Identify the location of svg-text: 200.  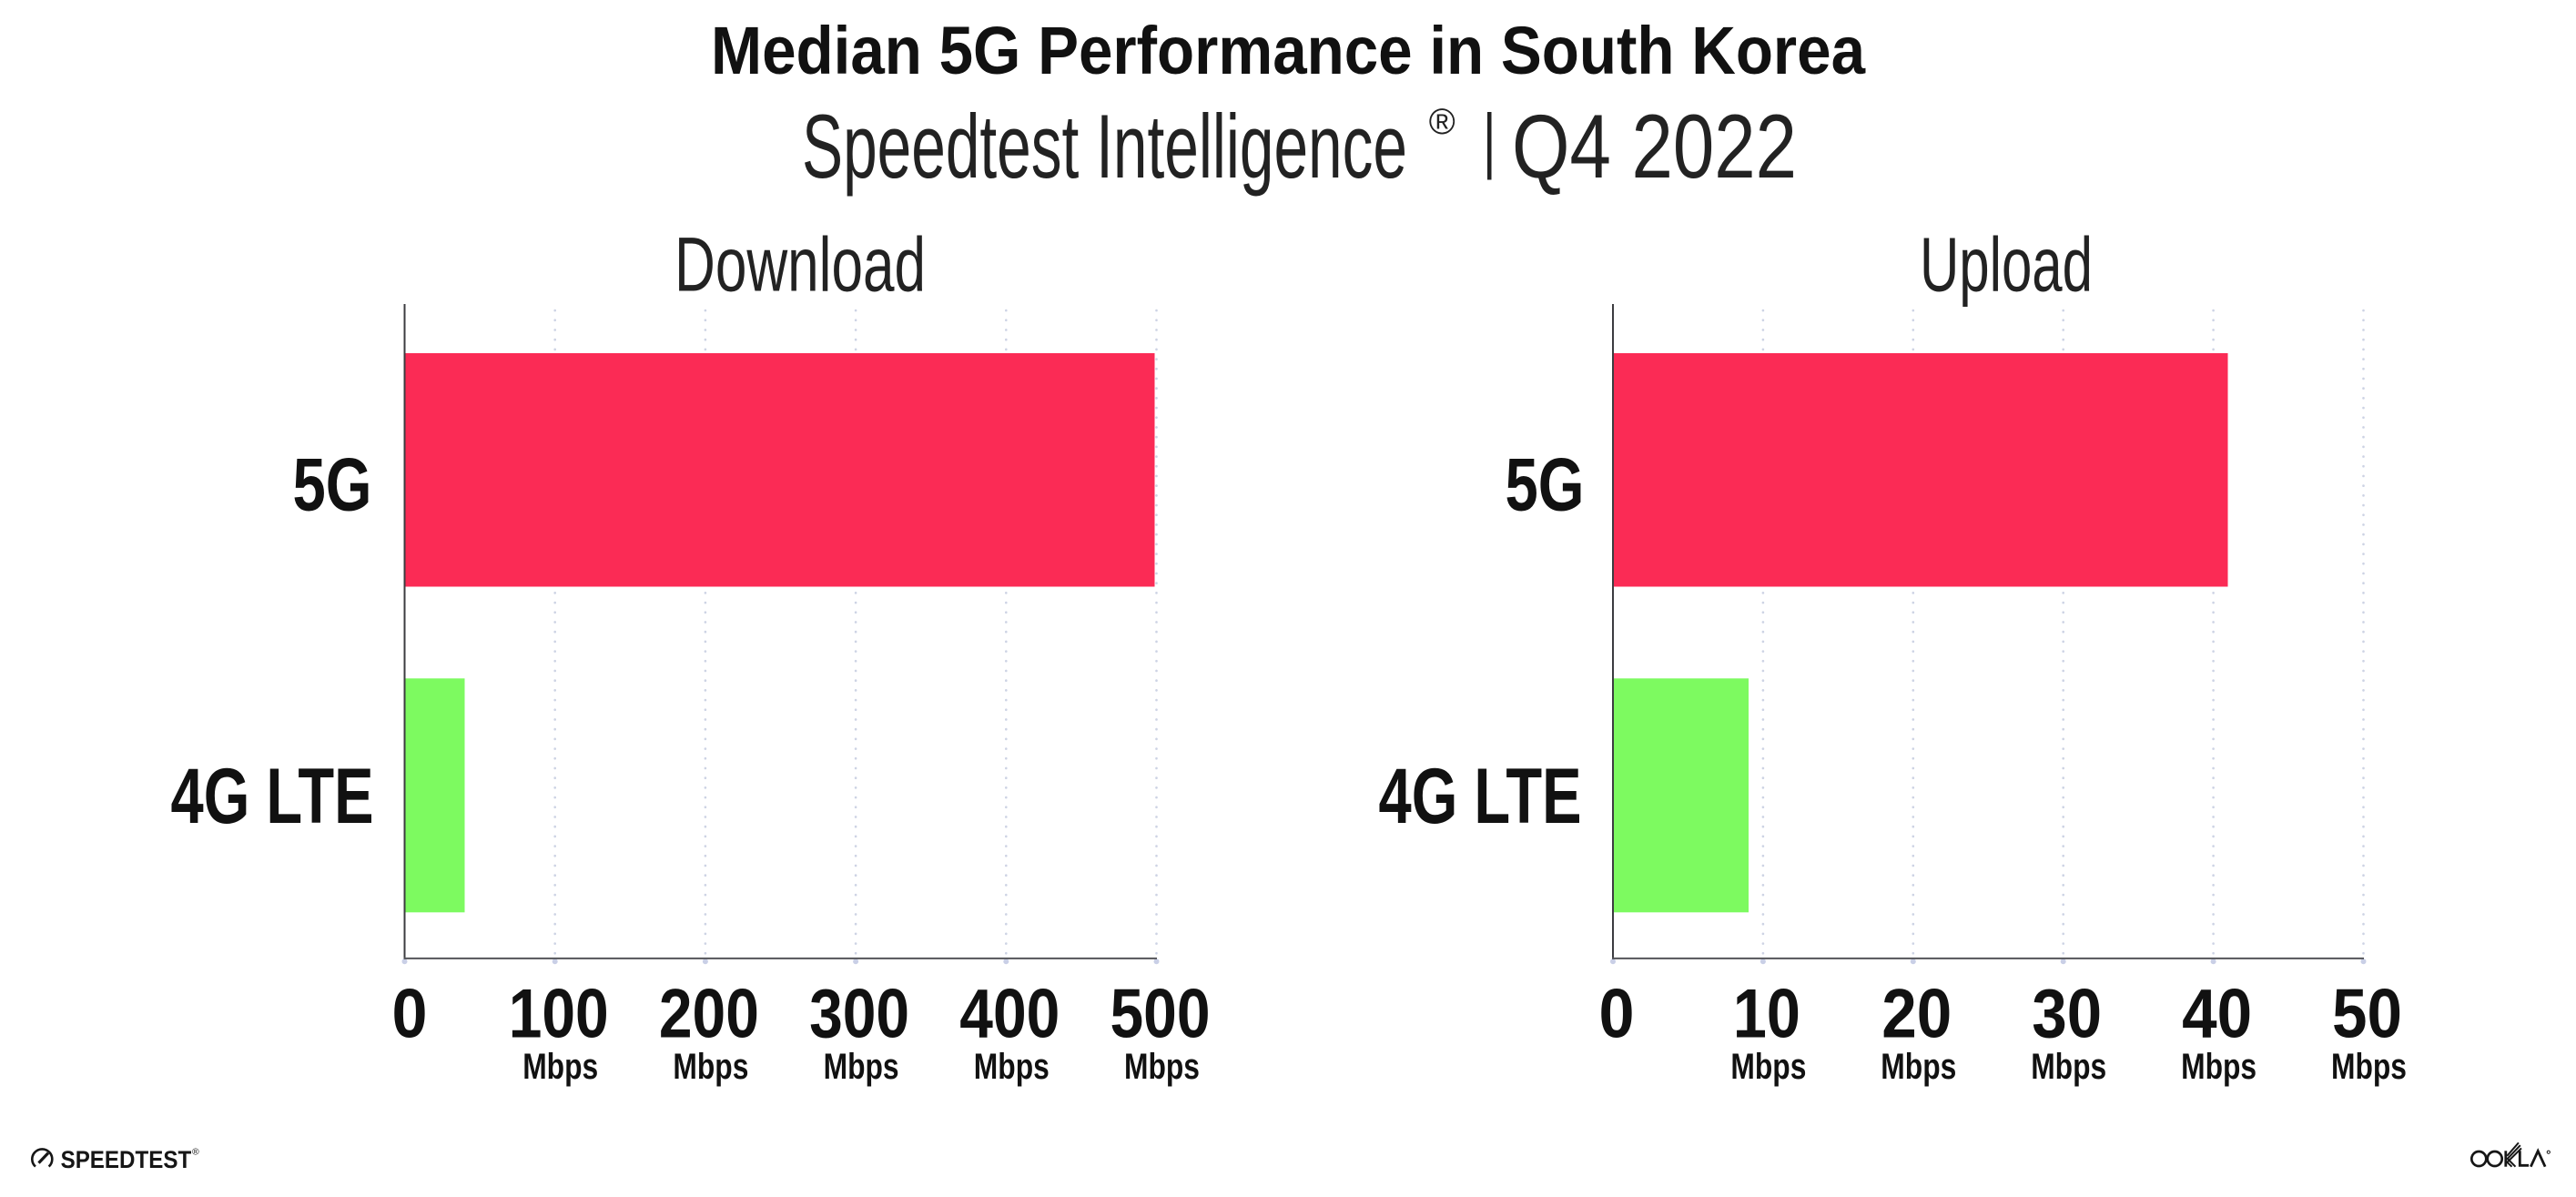
(709, 1015).